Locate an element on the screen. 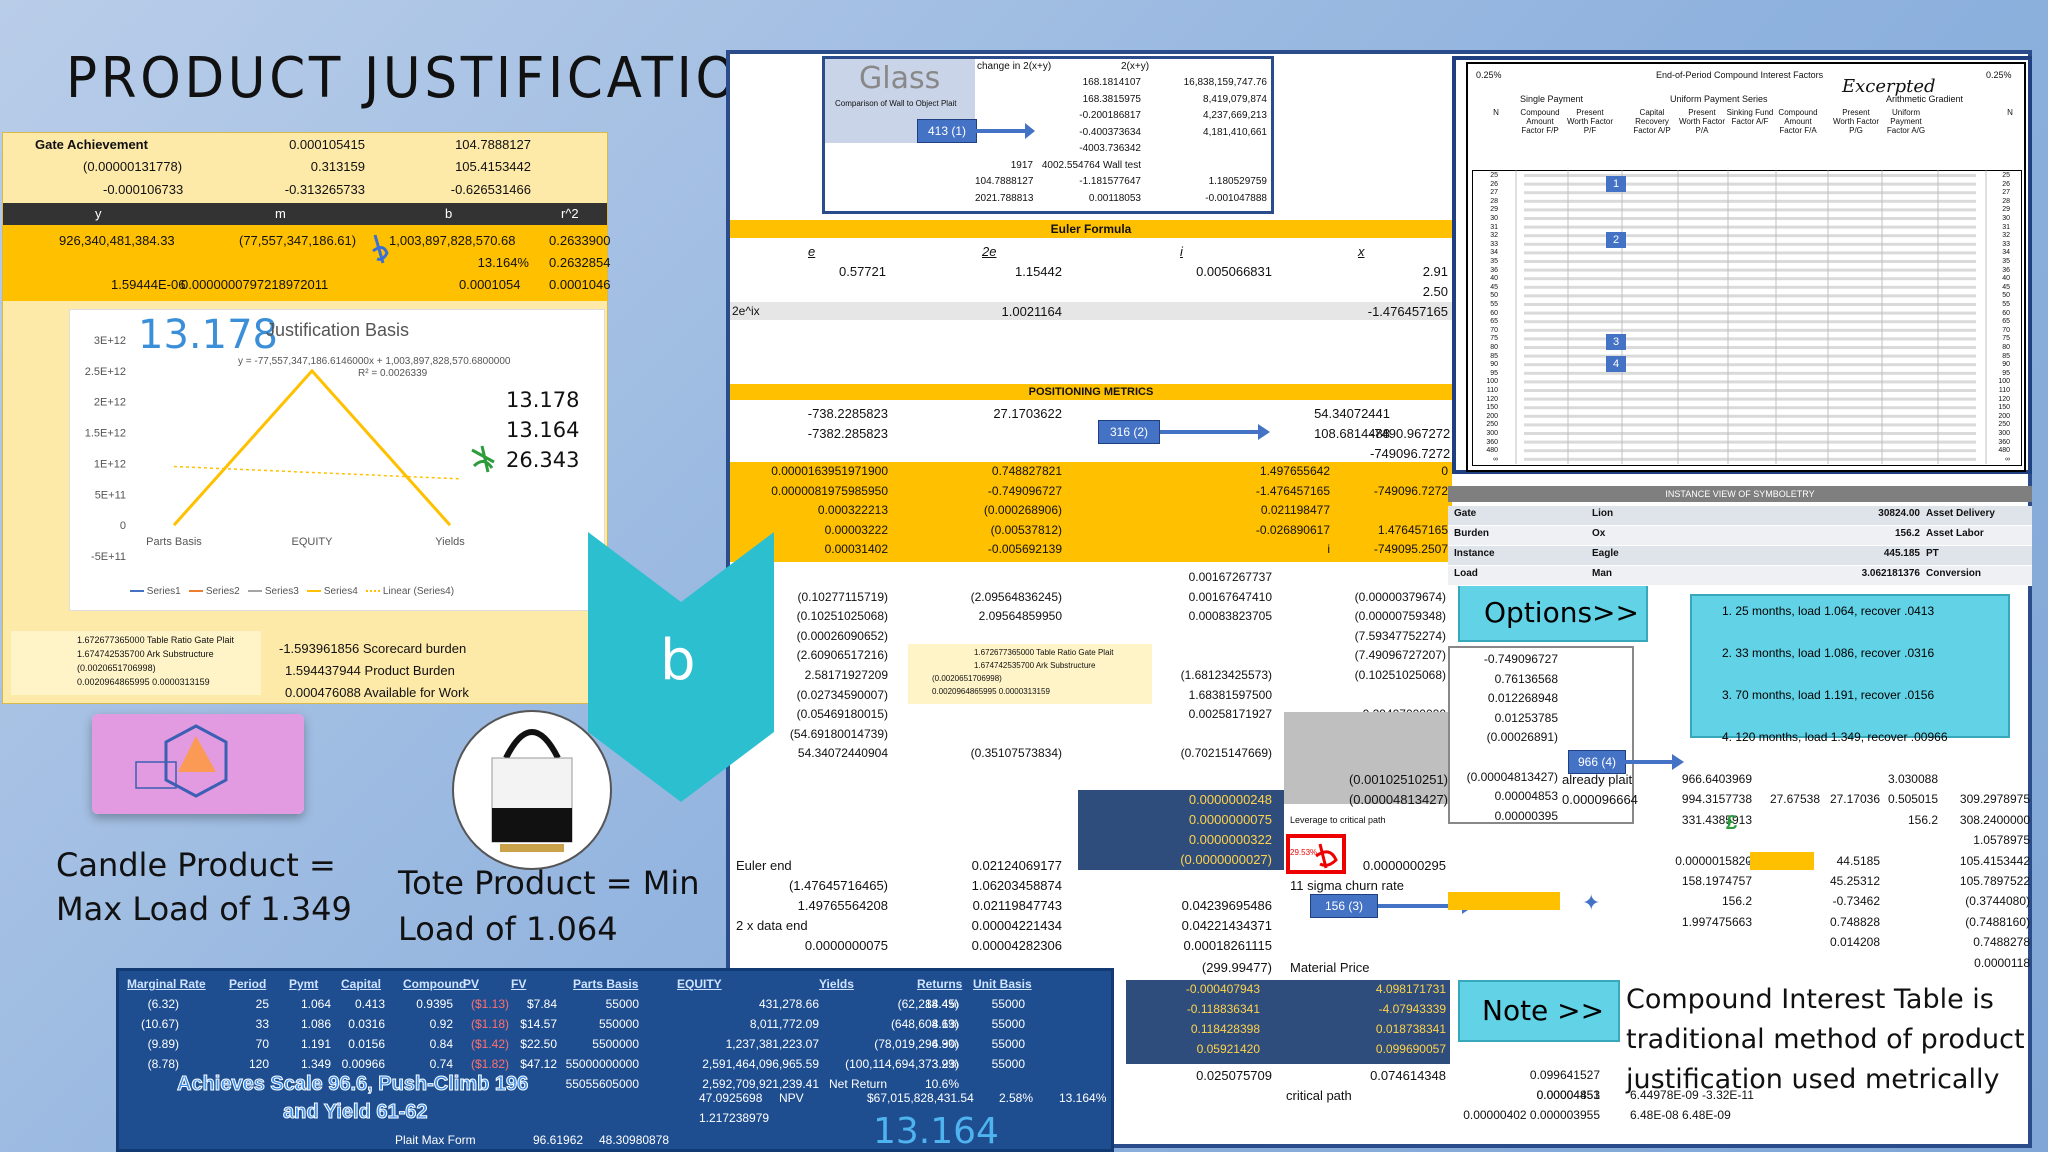  right-cell: 994.3157738 is located at coordinates (1716, 799).